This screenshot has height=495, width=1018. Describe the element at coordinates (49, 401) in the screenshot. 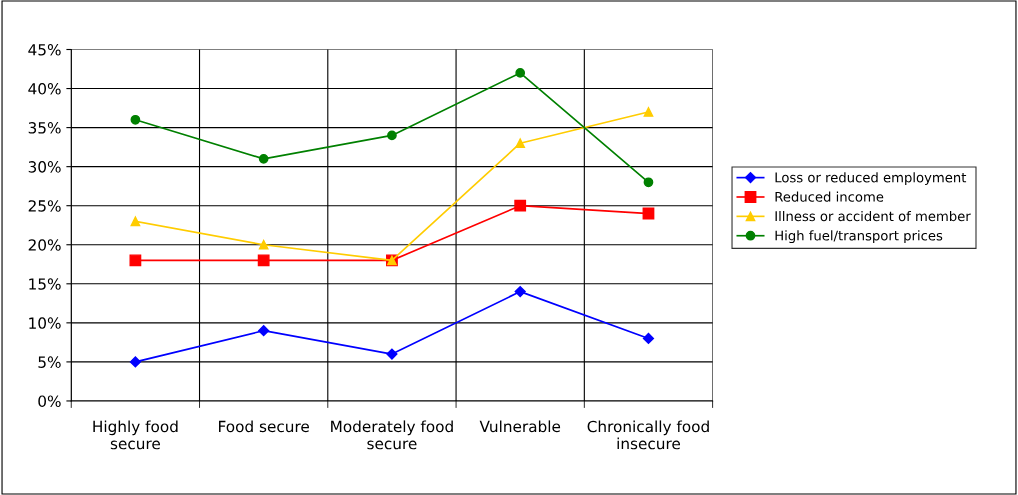

I see `y-tick-label: 0%` at that location.